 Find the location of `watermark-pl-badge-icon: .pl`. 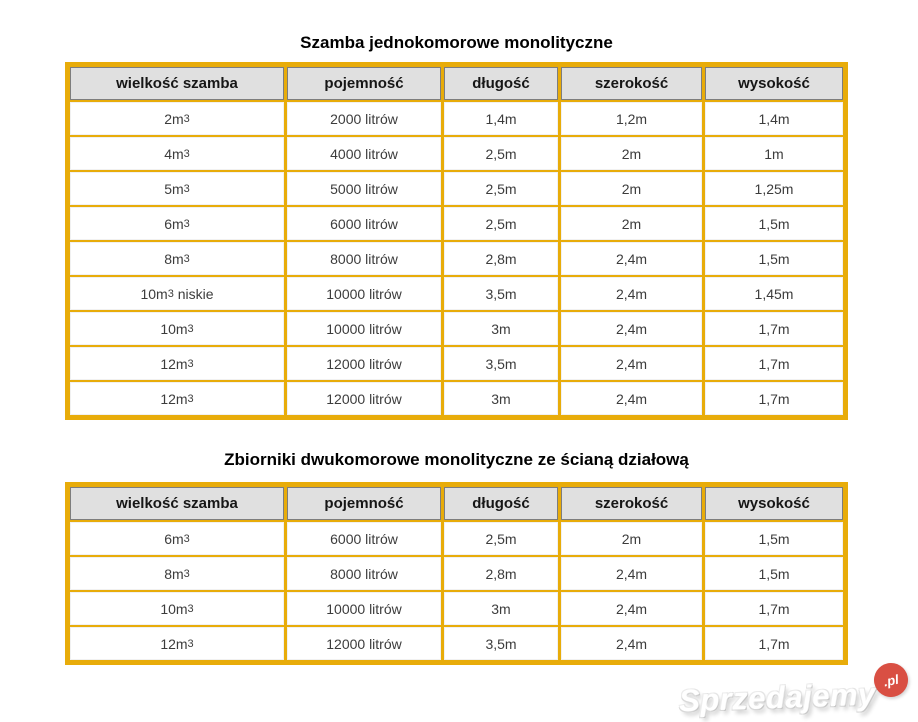

watermark-pl-badge-icon: .pl is located at coordinates (891, 680).